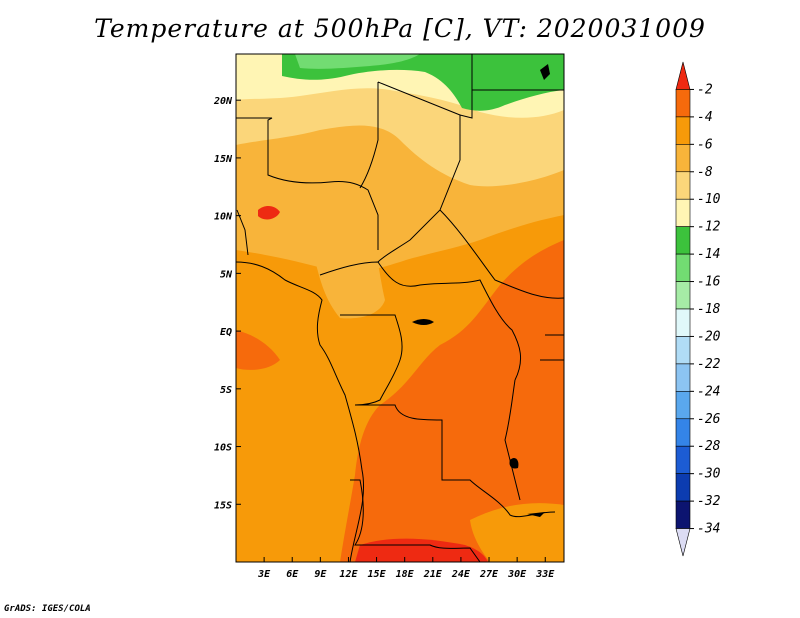 The image size is (800, 618). What do you see at coordinates (226, 332) in the screenshot?
I see `y-tick-label: EQ` at bounding box center [226, 332].